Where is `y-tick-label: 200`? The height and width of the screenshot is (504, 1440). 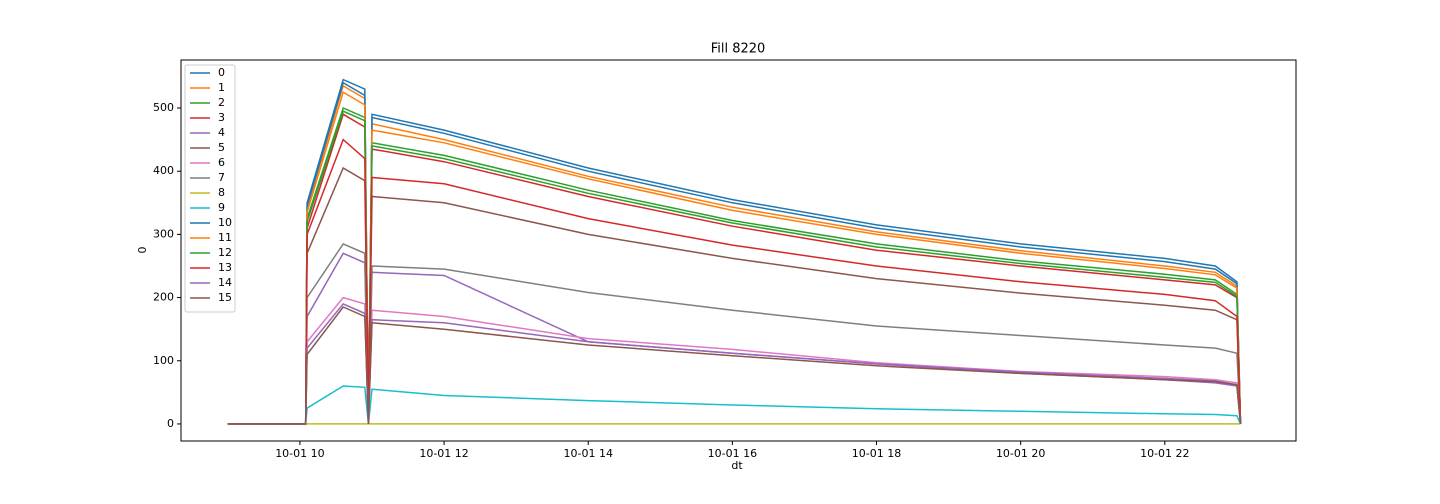
y-tick-label: 200 is located at coordinates (163, 297).